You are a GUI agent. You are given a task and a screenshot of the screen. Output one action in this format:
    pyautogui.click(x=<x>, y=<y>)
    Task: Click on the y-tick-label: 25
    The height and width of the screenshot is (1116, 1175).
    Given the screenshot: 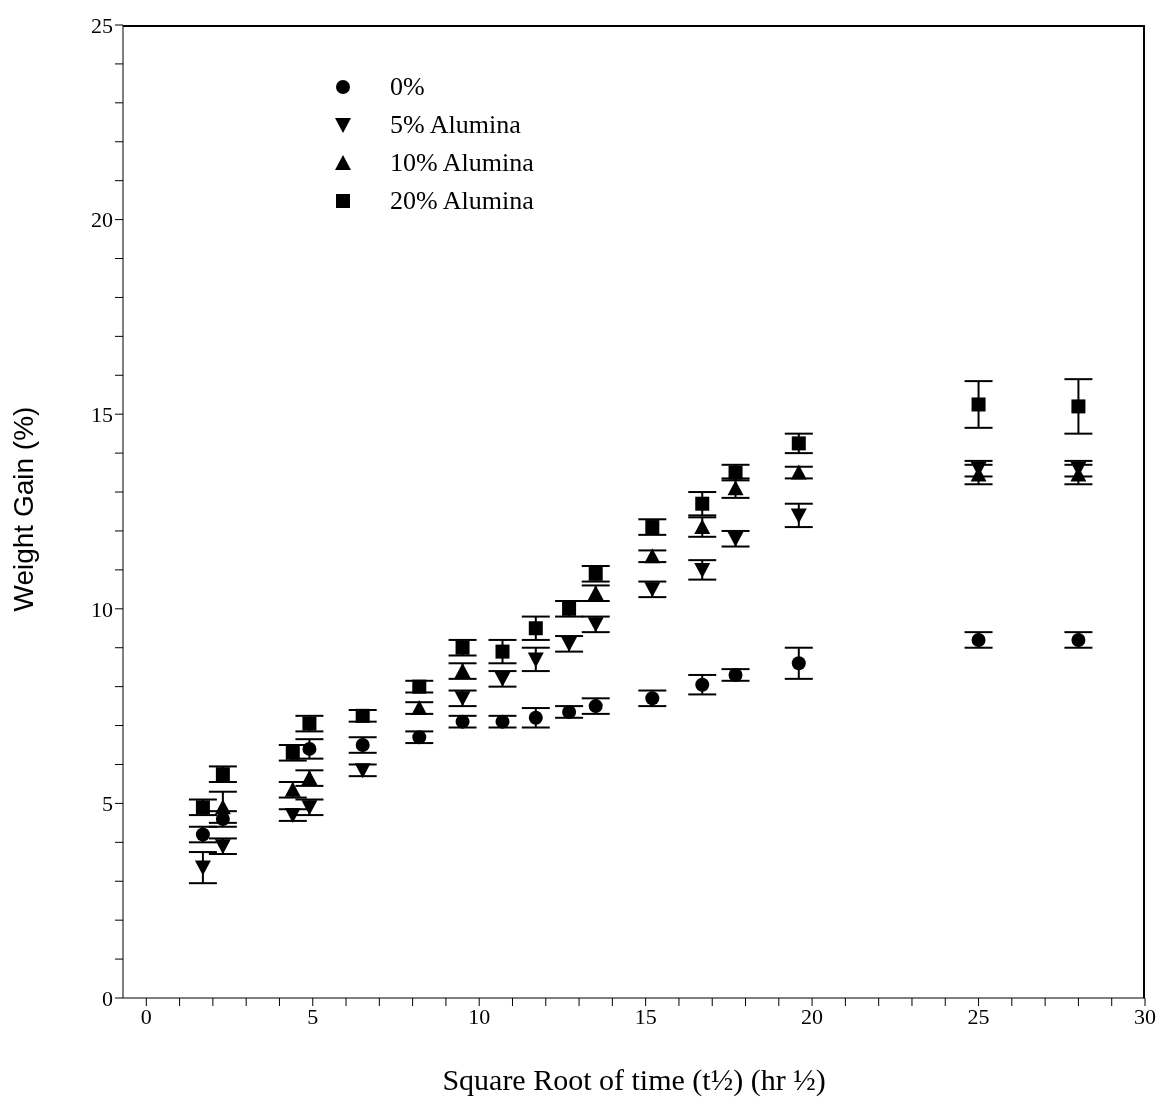 What is the action you would take?
    pyautogui.click(x=102, y=25)
    